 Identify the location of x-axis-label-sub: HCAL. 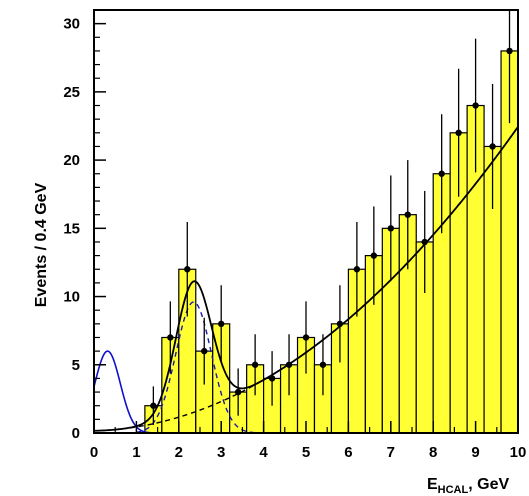
(453, 490).